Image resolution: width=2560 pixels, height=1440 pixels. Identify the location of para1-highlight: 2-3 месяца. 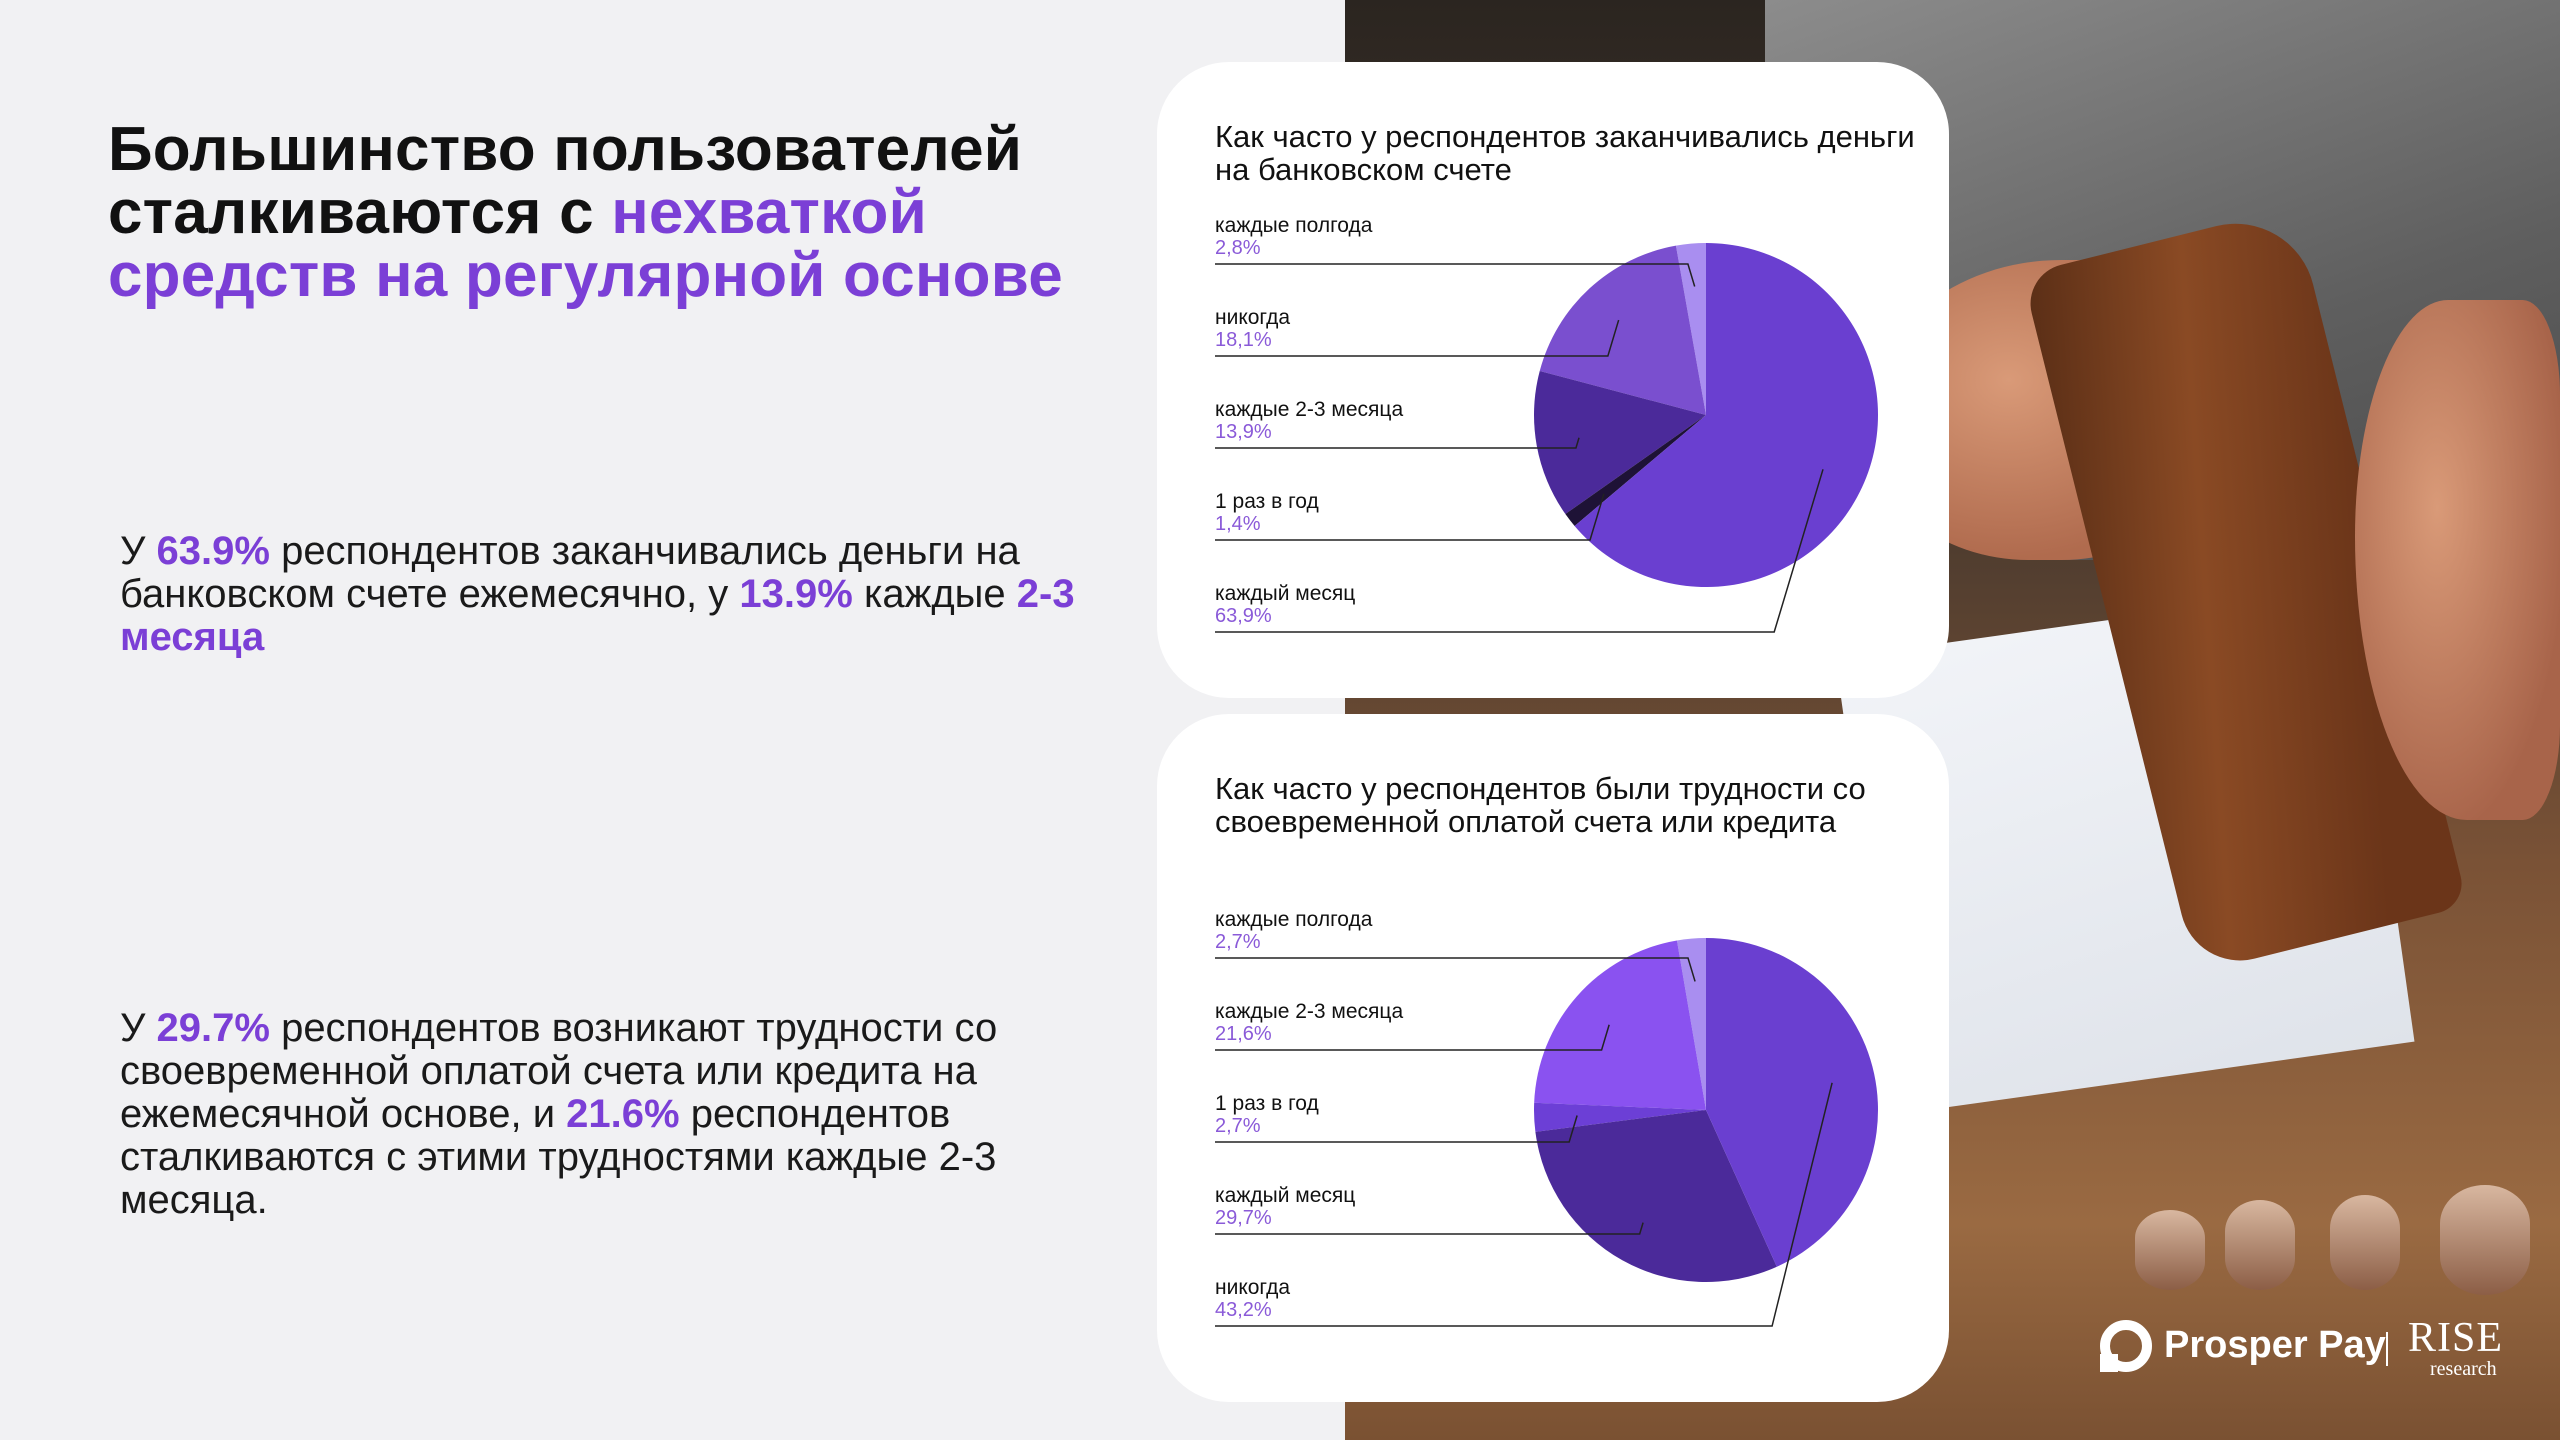
(597, 615).